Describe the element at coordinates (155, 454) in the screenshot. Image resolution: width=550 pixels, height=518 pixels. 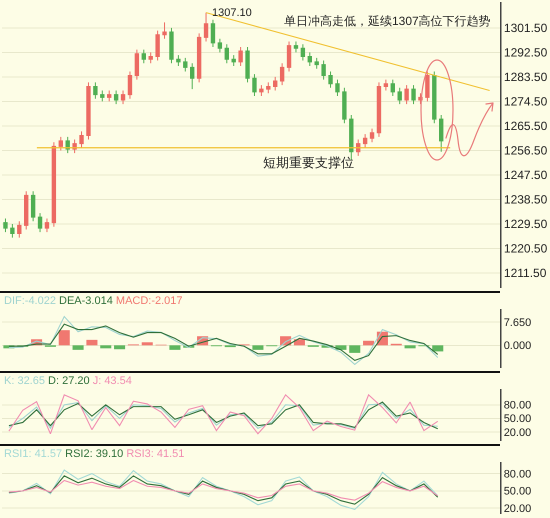
I see `series-label: RSI3: 41.51` at that location.